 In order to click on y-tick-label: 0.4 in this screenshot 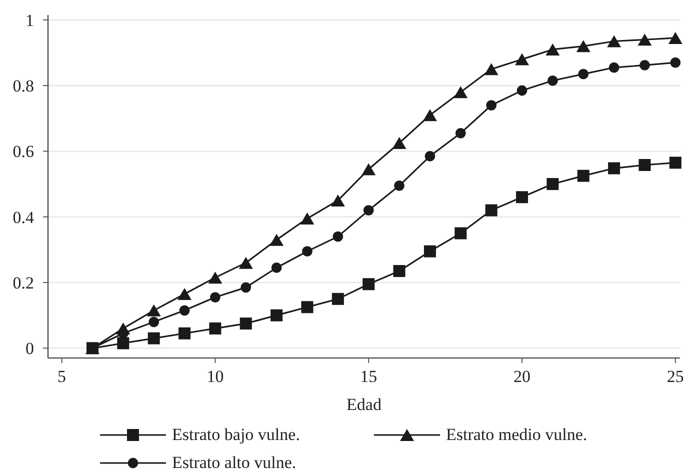, I will do `click(23, 217)`.